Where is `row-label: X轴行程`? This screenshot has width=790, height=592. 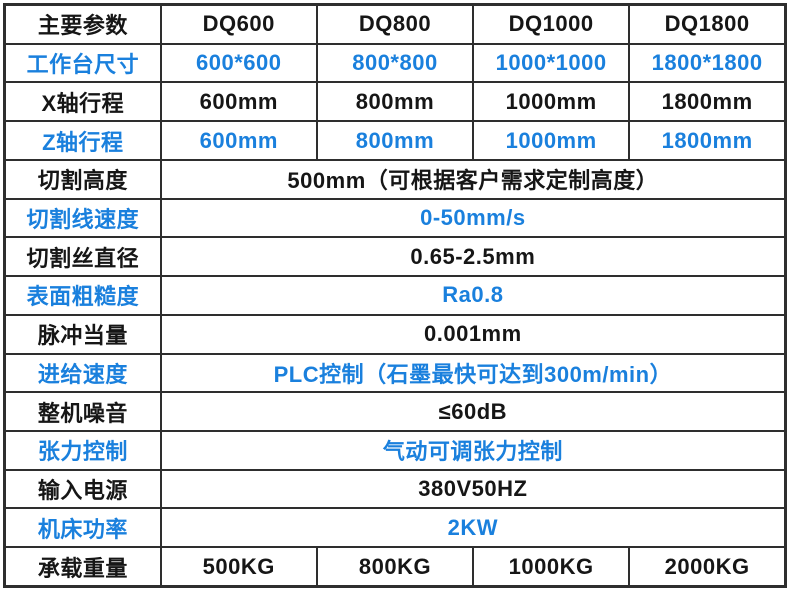 row-label: X轴行程 is located at coordinates (82, 102).